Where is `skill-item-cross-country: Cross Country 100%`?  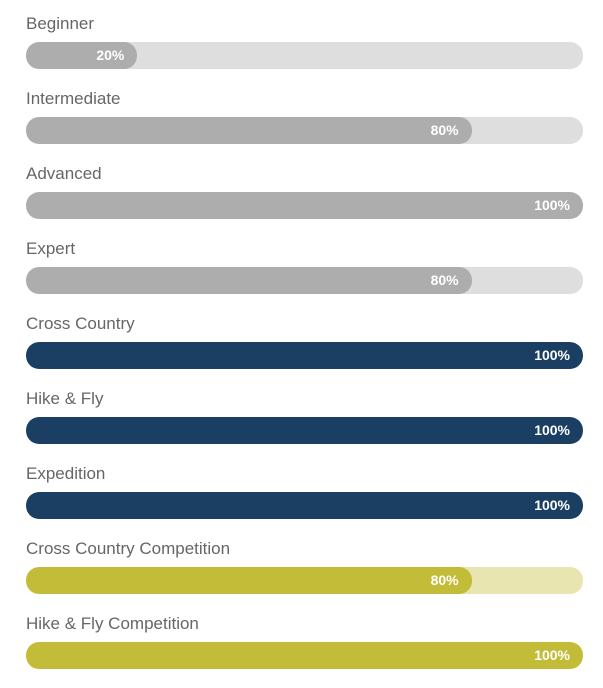
skill-item-cross-country: Cross Country 100% is located at coordinates (304, 350).